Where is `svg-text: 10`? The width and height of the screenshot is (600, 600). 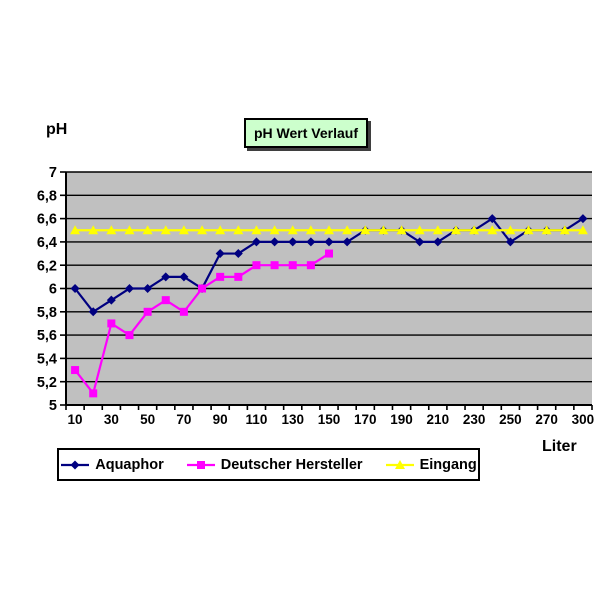
svg-text: 10 is located at coordinates (75, 419).